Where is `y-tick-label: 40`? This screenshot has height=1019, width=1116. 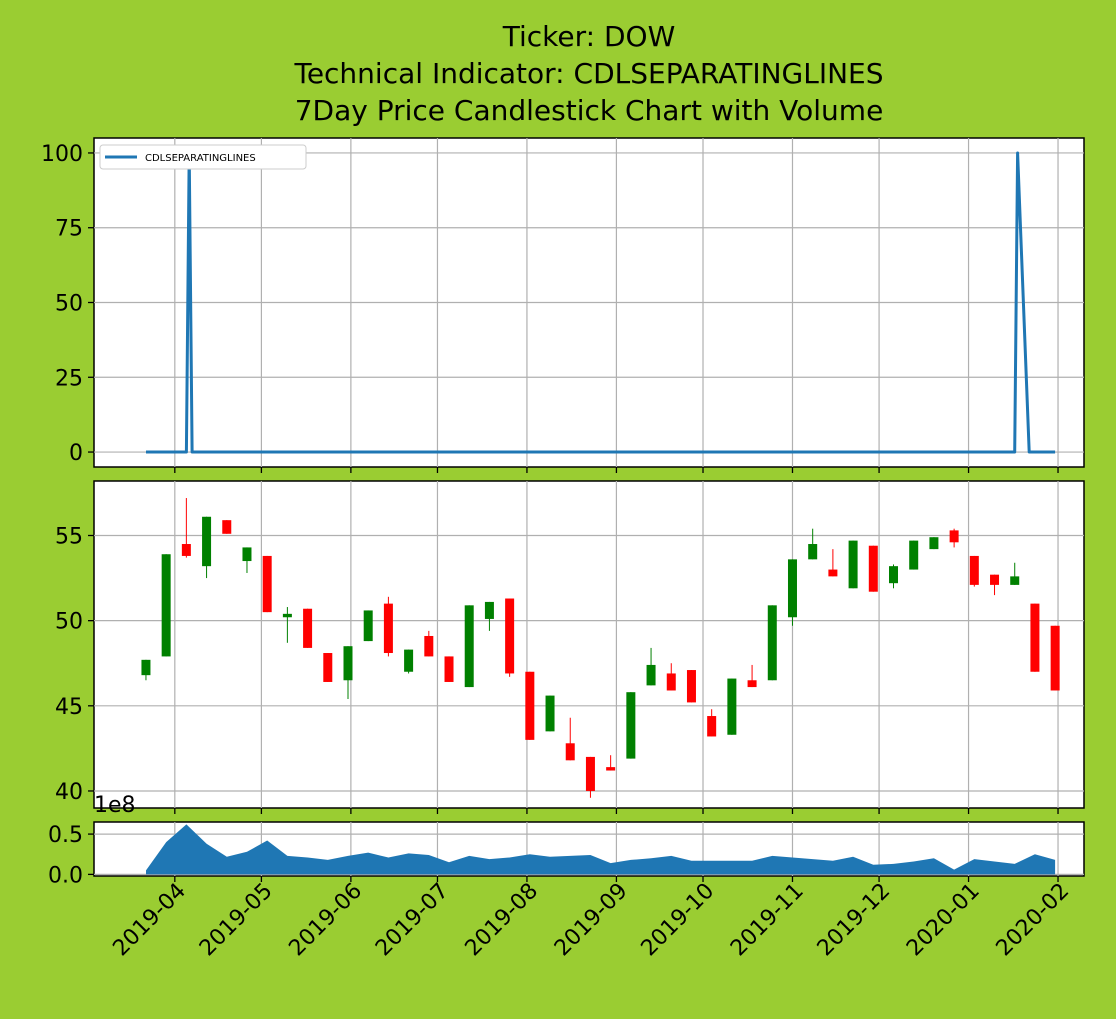
y-tick-label: 40 is located at coordinates (69, 792).